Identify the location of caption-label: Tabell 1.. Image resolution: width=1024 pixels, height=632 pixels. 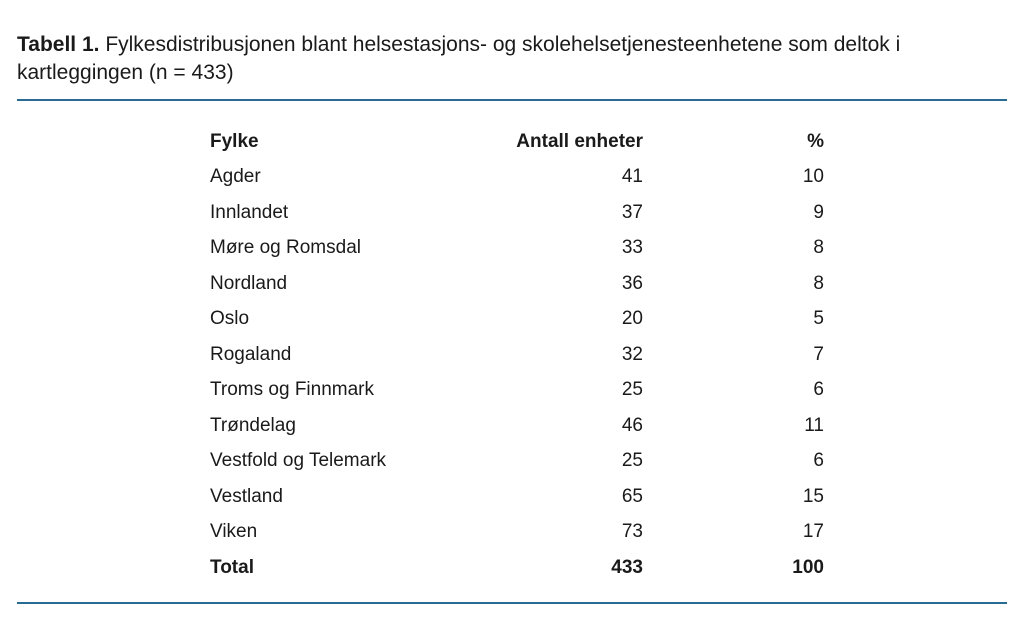
(58, 44).